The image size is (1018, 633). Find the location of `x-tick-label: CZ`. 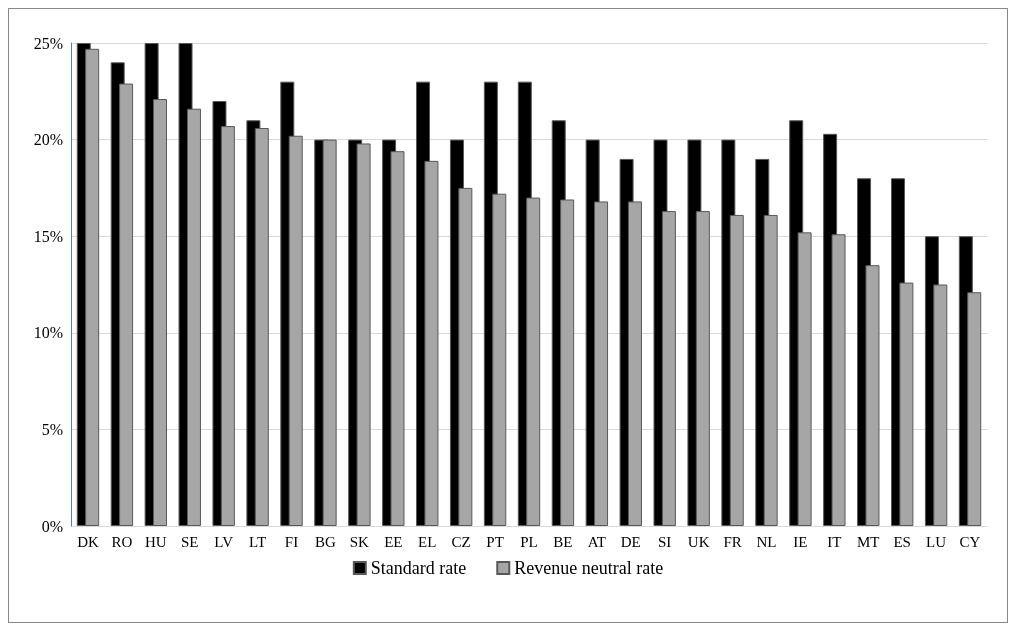

x-tick-label: CZ is located at coordinates (461, 541).